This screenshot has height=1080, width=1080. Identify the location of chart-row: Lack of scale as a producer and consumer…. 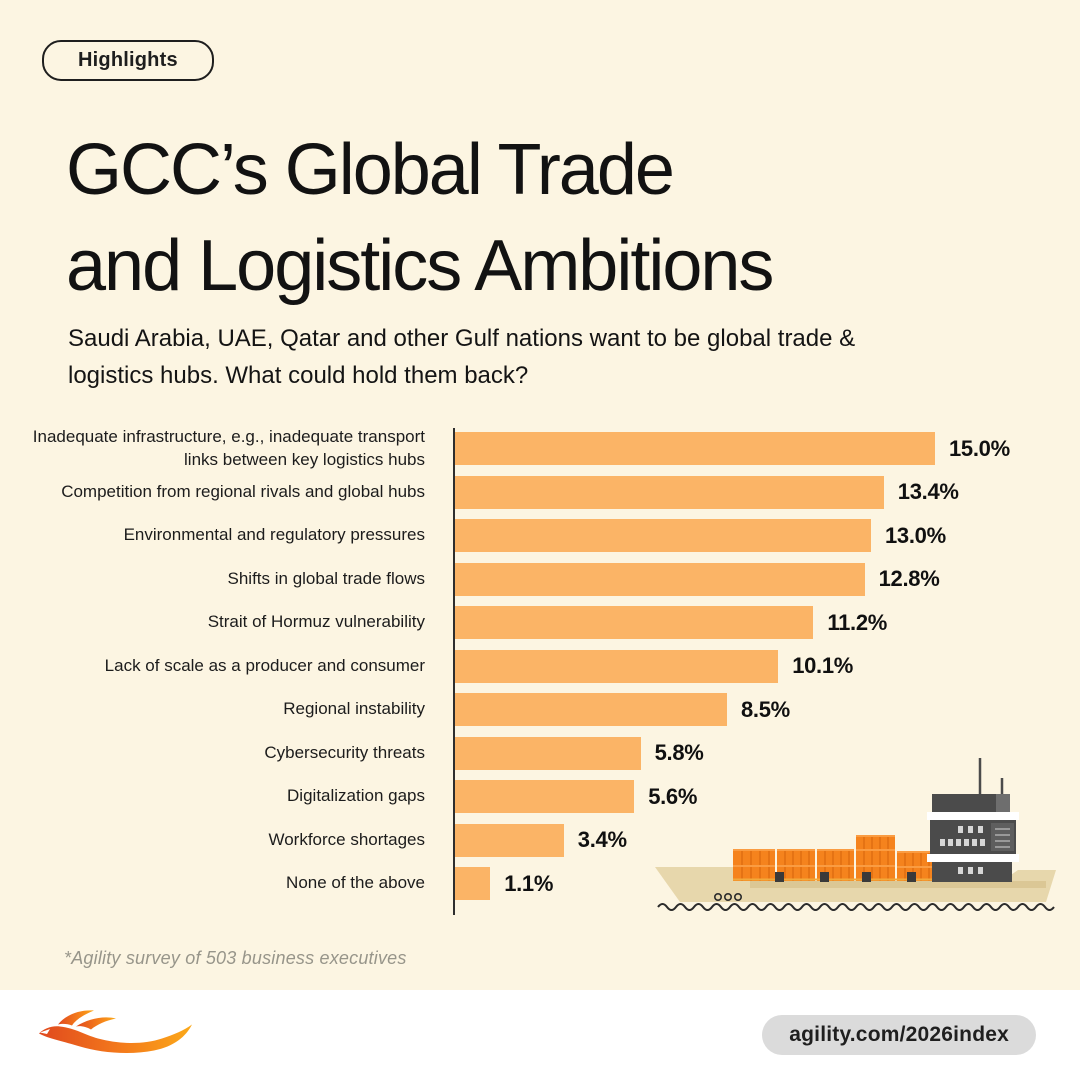
(540, 666).